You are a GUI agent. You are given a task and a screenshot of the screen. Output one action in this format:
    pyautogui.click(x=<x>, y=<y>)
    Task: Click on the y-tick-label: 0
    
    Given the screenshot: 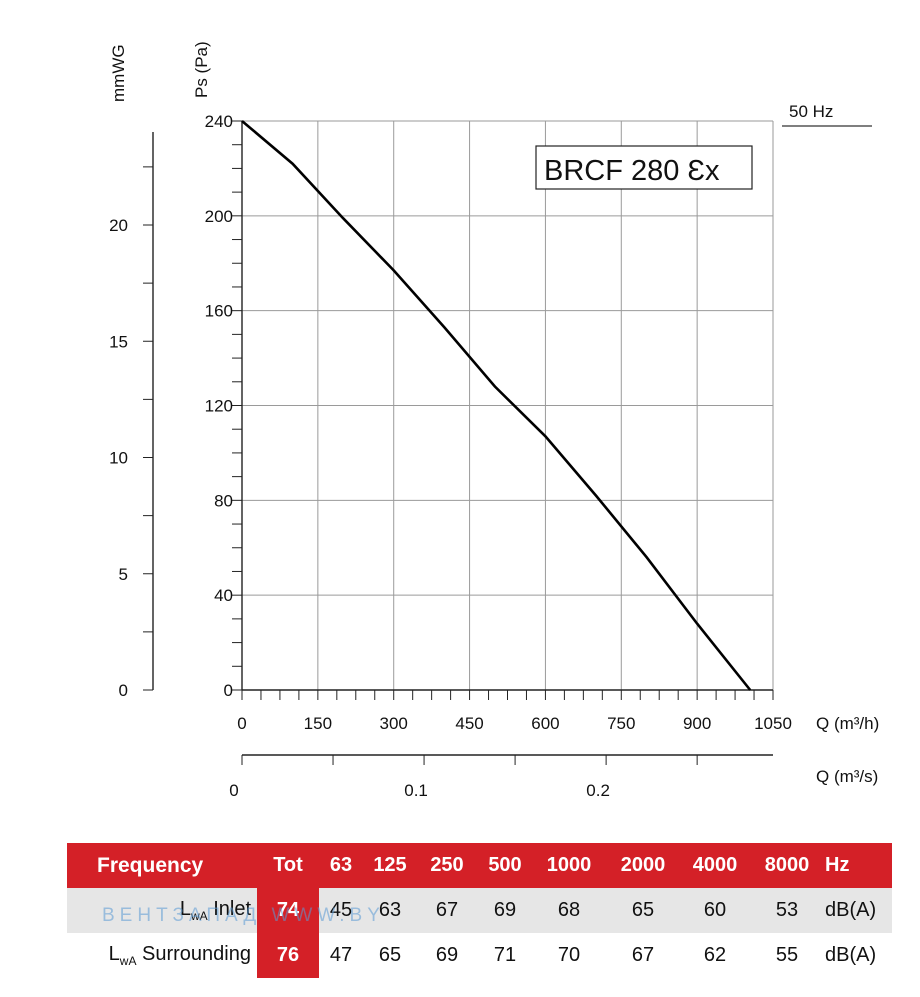 What is the action you would take?
    pyautogui.click(x=228, y=690)
    